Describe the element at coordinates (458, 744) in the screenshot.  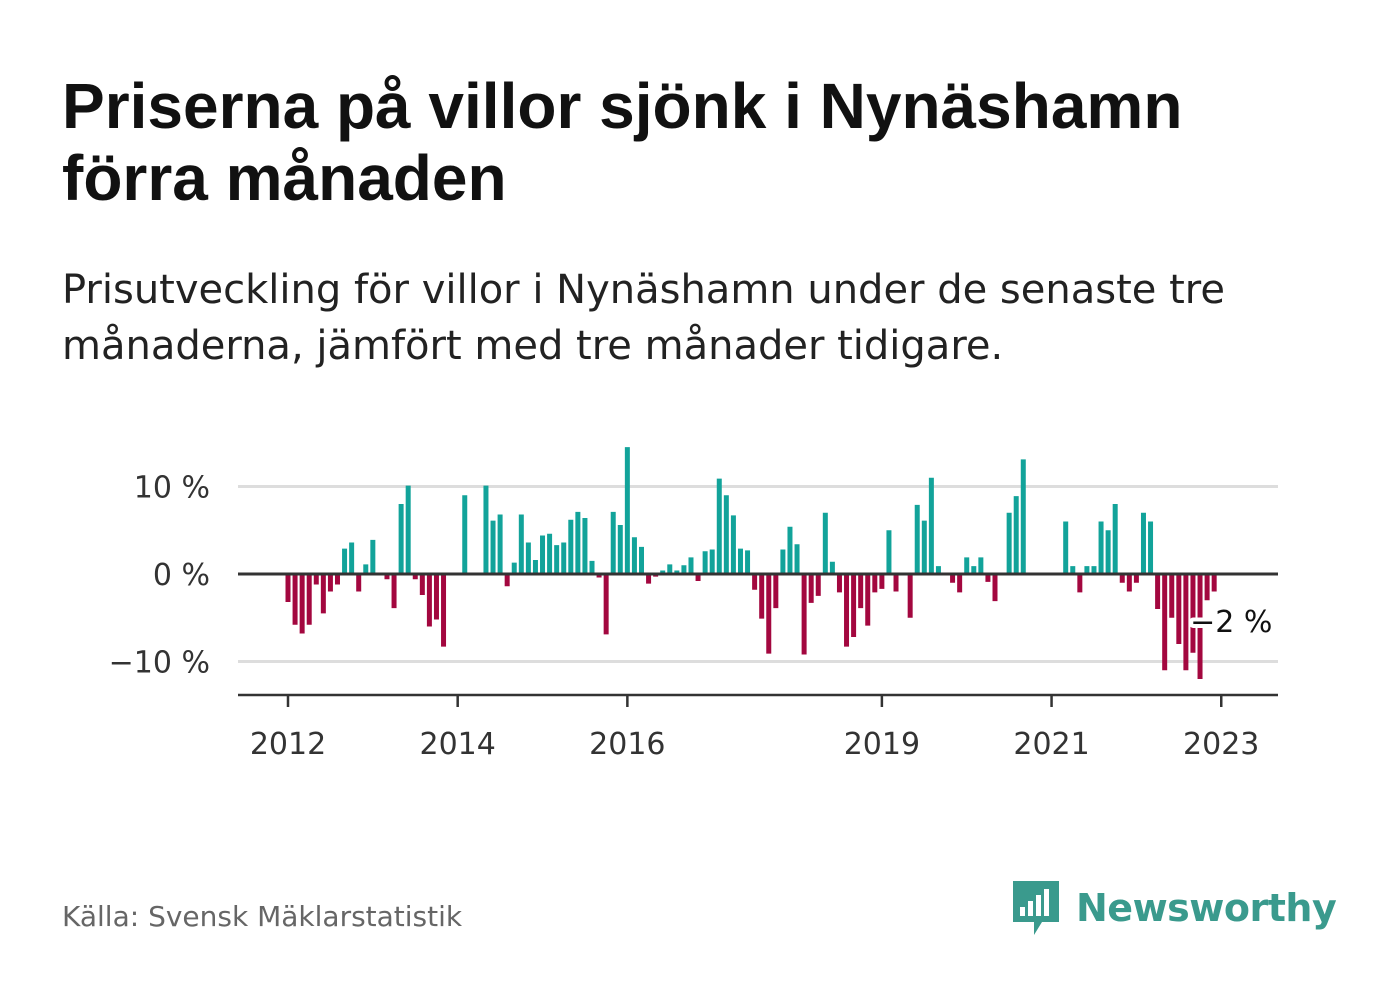
I see `x-tick-label: 2014` at that location.